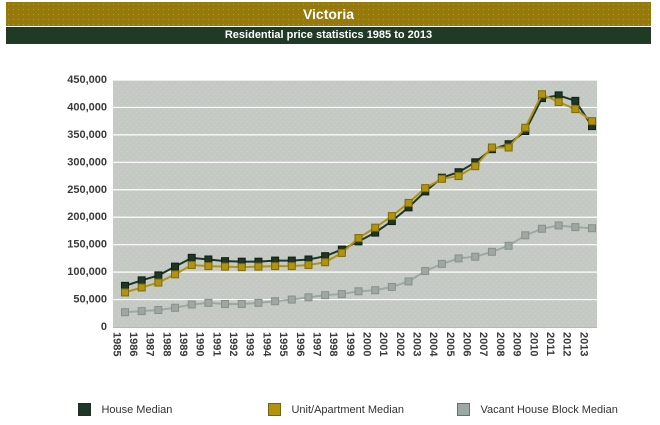 This screenshot has height=425, width=660. Describe the element at coordinates (533, 344) in the screenshot. I see `x-tick-label: 2010` at that location.